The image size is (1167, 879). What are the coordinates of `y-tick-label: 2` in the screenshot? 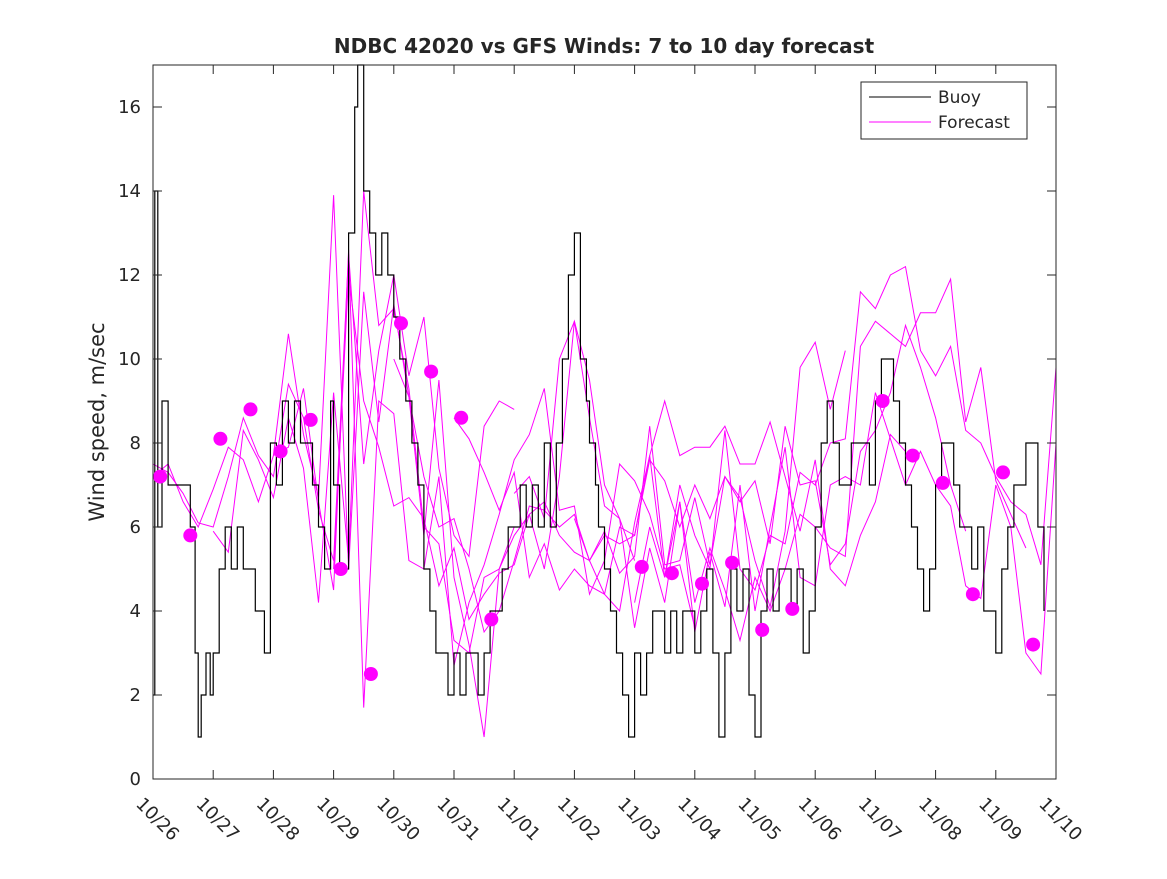 It's located at (135, 695).